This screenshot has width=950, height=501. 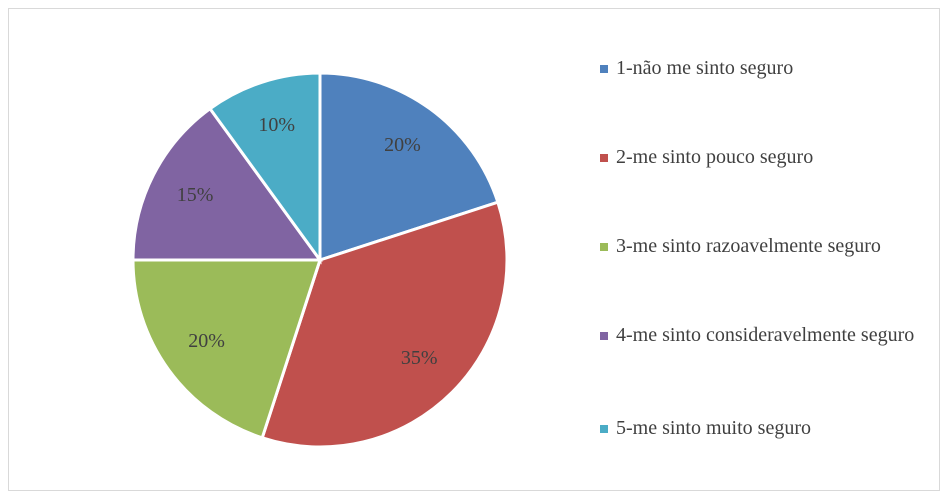 I want to click on legend-item: 5-me sinto muito seguro, so click(x=770, y=428).